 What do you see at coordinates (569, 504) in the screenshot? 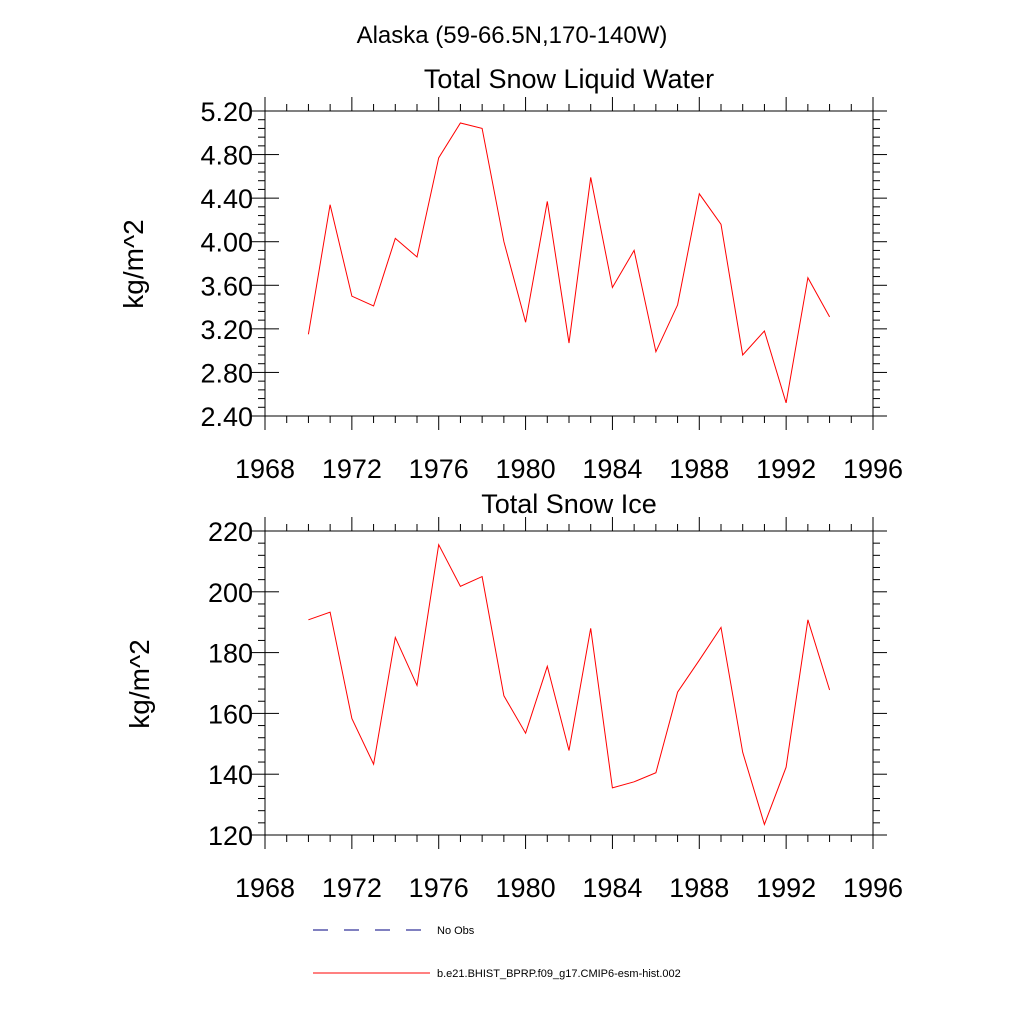
I see `chart-title-snow-ice: Total Snow Ice` at bounding box center [569, 504].